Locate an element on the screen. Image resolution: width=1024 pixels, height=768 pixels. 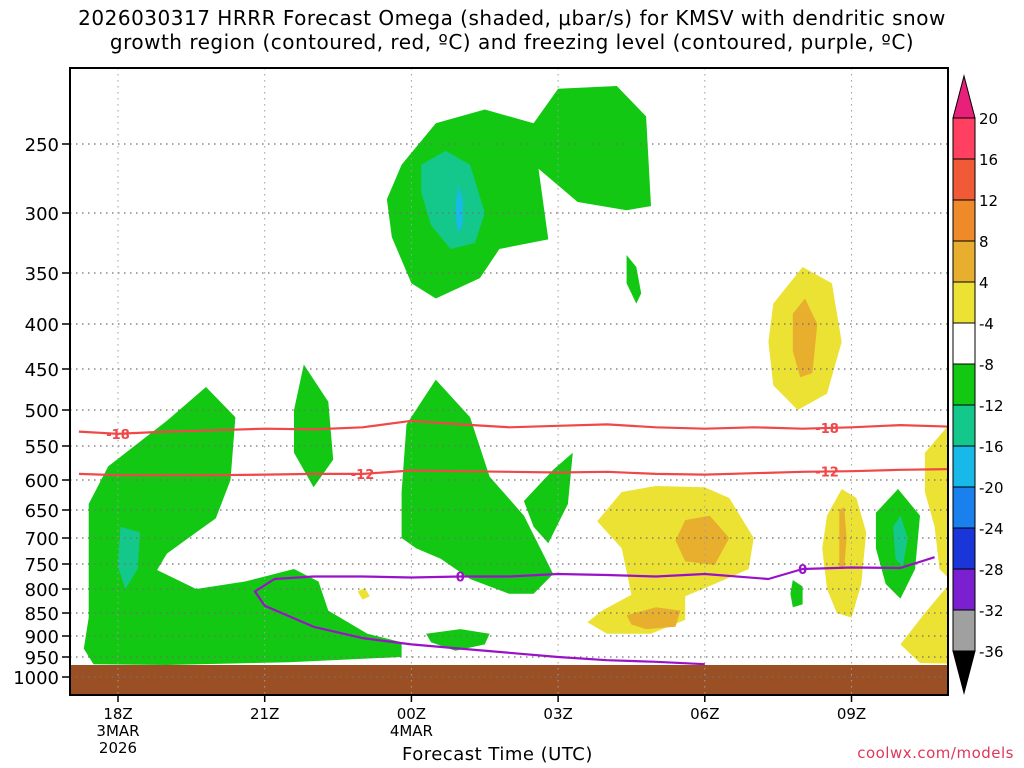
x-axis-title: Forecast Time (UTC) is located at coordinates (497, 754).